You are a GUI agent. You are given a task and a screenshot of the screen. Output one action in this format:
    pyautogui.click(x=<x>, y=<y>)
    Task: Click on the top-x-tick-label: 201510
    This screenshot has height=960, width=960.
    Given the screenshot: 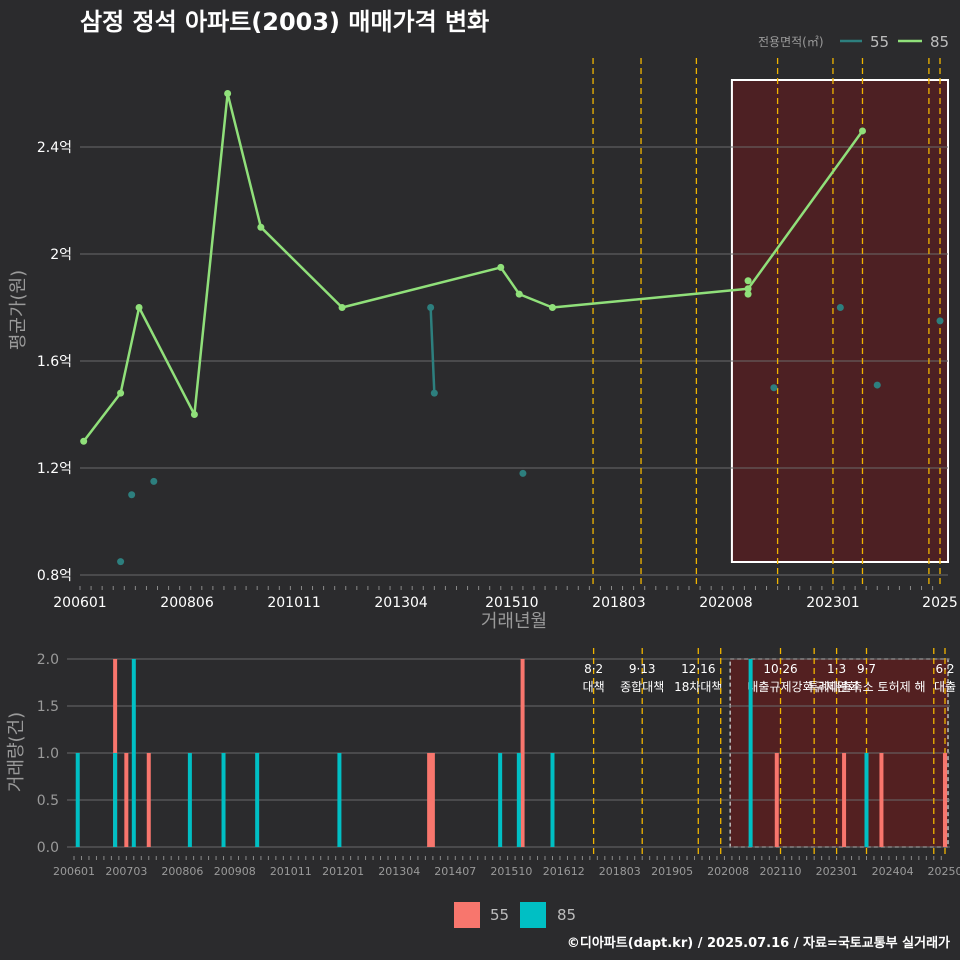 What is the action you would take?
    pyautogui.click(x=511, y=603)
    